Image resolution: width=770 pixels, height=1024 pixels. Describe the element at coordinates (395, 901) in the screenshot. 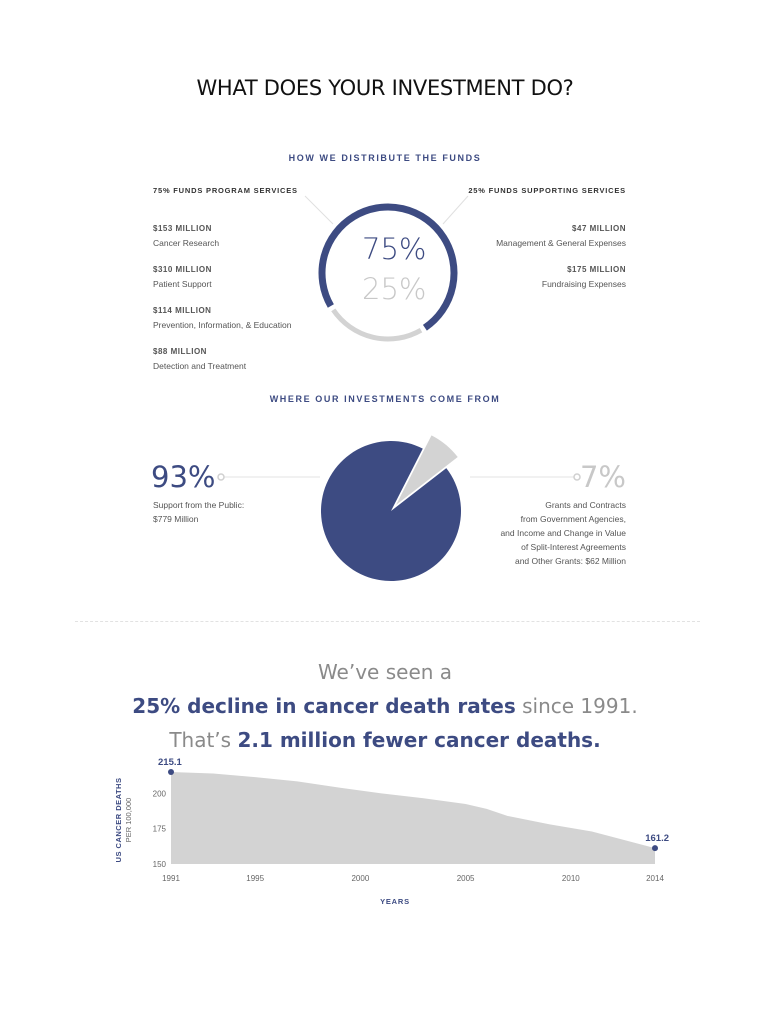

I see `x-axis-label: YEARS` at that location.